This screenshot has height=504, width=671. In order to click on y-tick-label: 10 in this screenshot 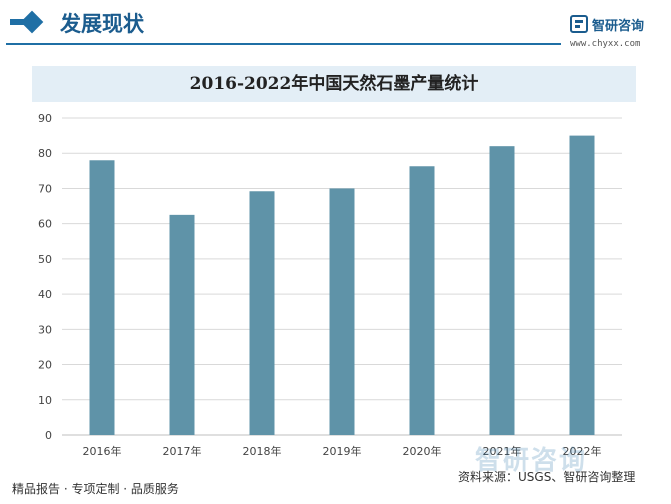, I will do `click(45, 400)`.